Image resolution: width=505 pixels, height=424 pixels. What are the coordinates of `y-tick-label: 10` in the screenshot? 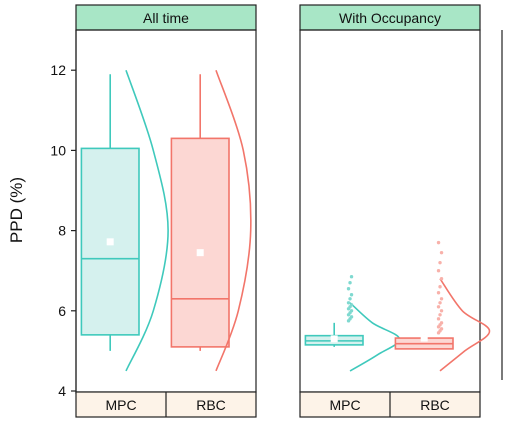 It's located at (58, 150).